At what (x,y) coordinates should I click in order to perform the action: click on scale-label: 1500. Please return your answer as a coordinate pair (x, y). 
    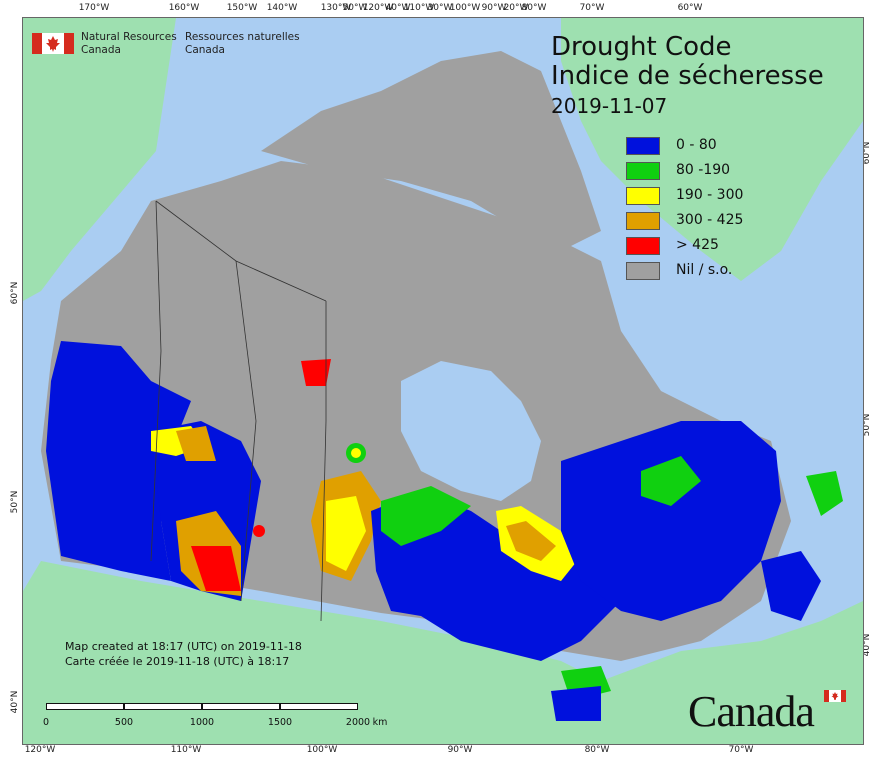
    Looking at the image, I should click on (280, 722).